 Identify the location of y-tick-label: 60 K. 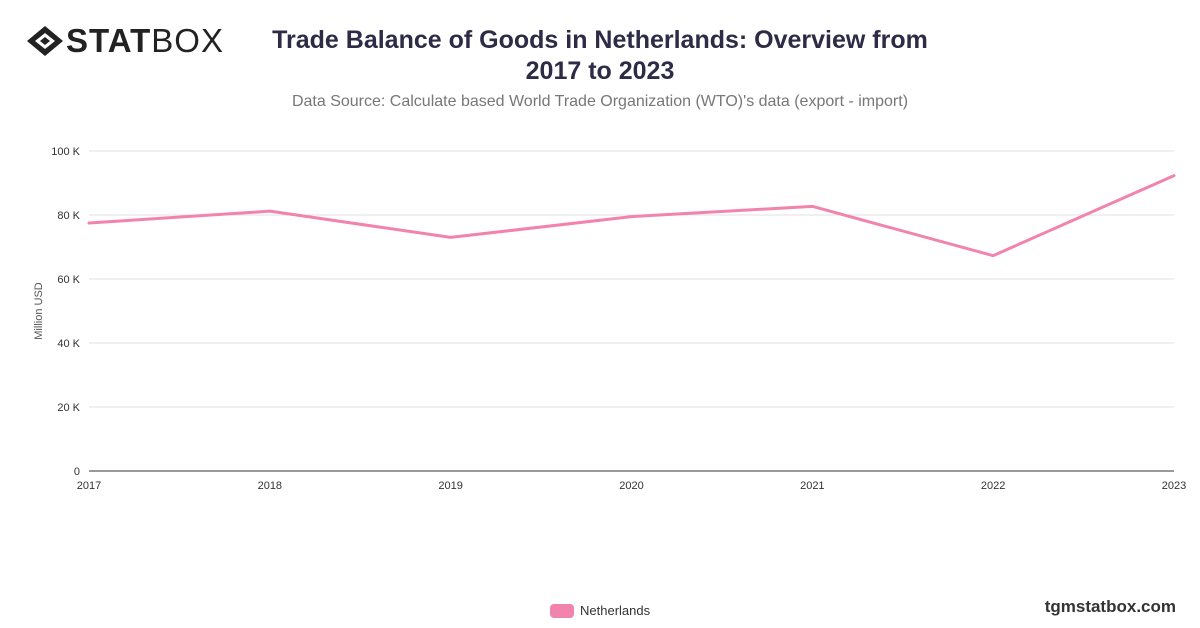
(68, 280).